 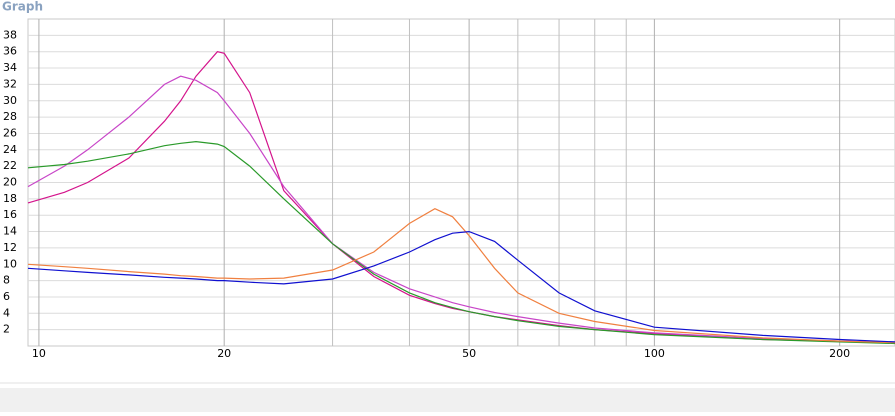 What do you see at coordinates (224, 353) in the screenshot?
I see `x-tick-label: 20` at bounding box center [224, 353].